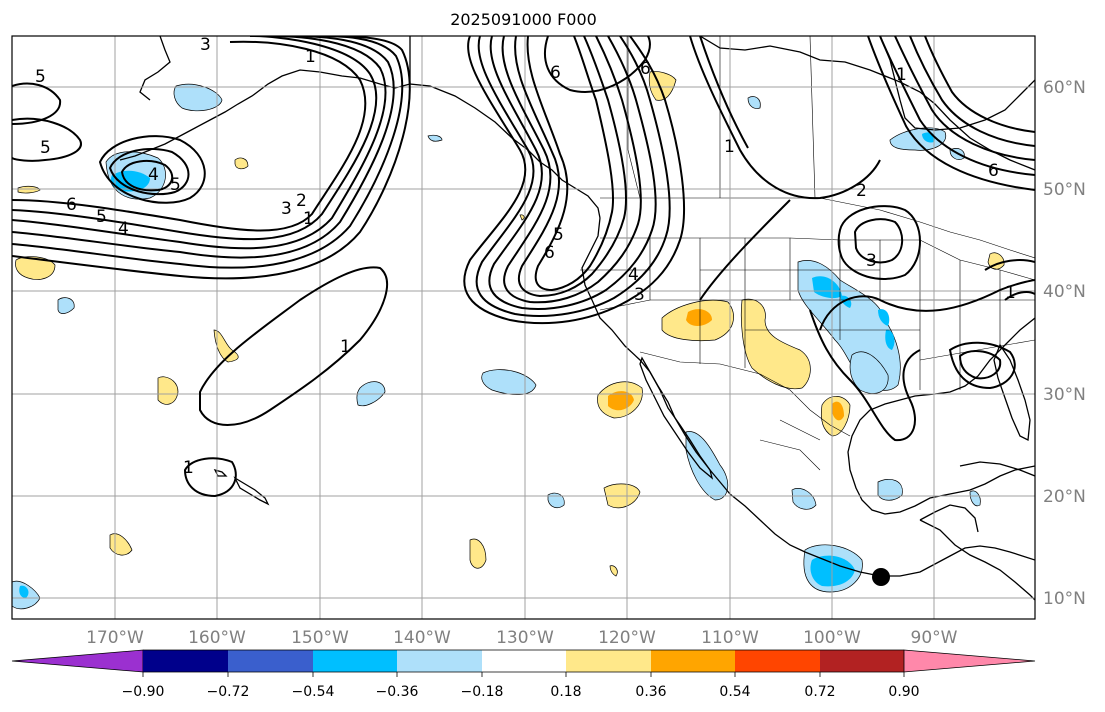  I want to click on neg-core-gulf, so click(890, 339).